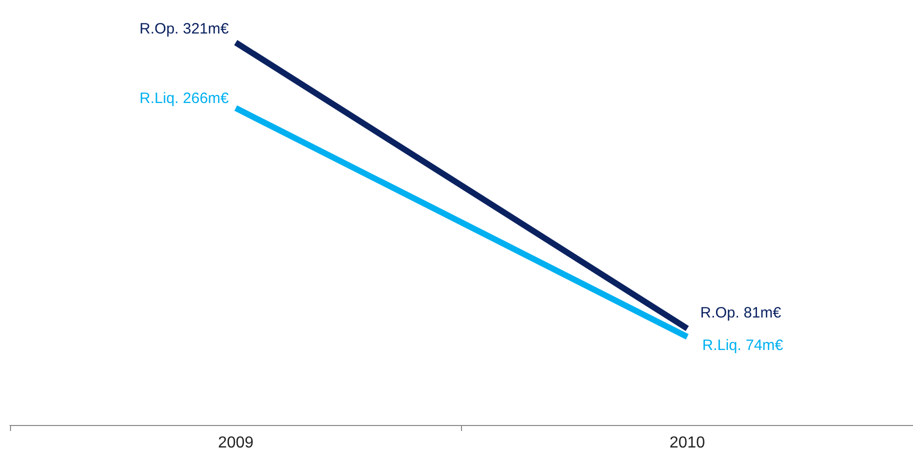 This screenshot has height=454, width=913. Describe the element at coordinates (741, 313) in the screenshot. I see `data-label: R.Op. 81m€` at that location.